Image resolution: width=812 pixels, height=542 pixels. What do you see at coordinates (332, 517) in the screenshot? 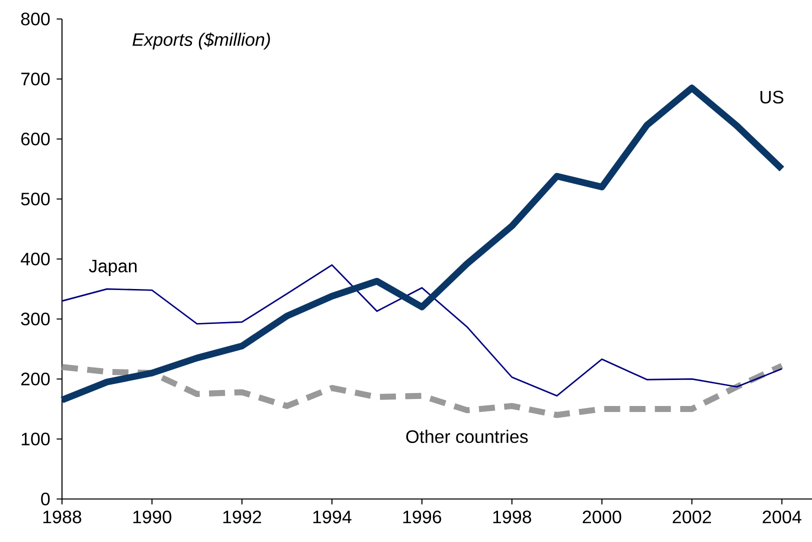
I see `x-tick-label: 1994` at bounding box center [332, 517].